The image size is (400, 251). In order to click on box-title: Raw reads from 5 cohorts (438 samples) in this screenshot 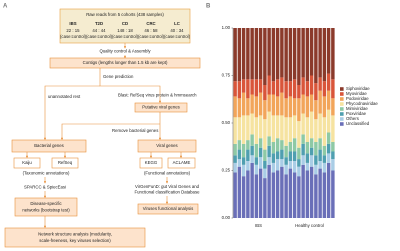, I will do `click(125, 14)`.